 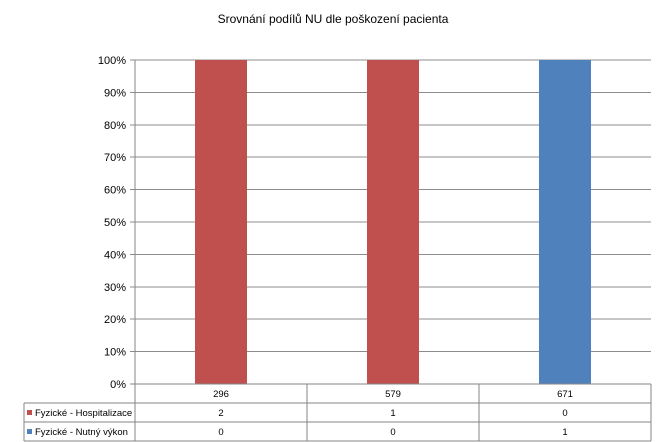 I want to click on legend-entry: Fyzické - Nutný výkon, so click(x=81, y=432).